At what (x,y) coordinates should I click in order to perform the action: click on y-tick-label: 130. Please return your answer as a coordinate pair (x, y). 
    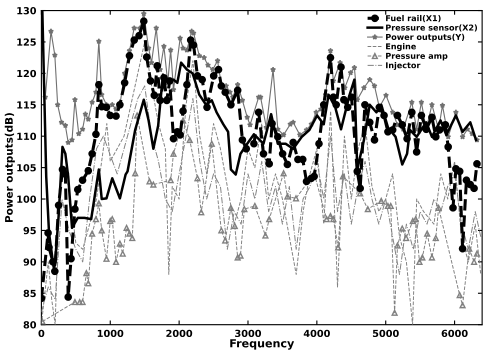
    Looking at the image, I should click on (26, 10).